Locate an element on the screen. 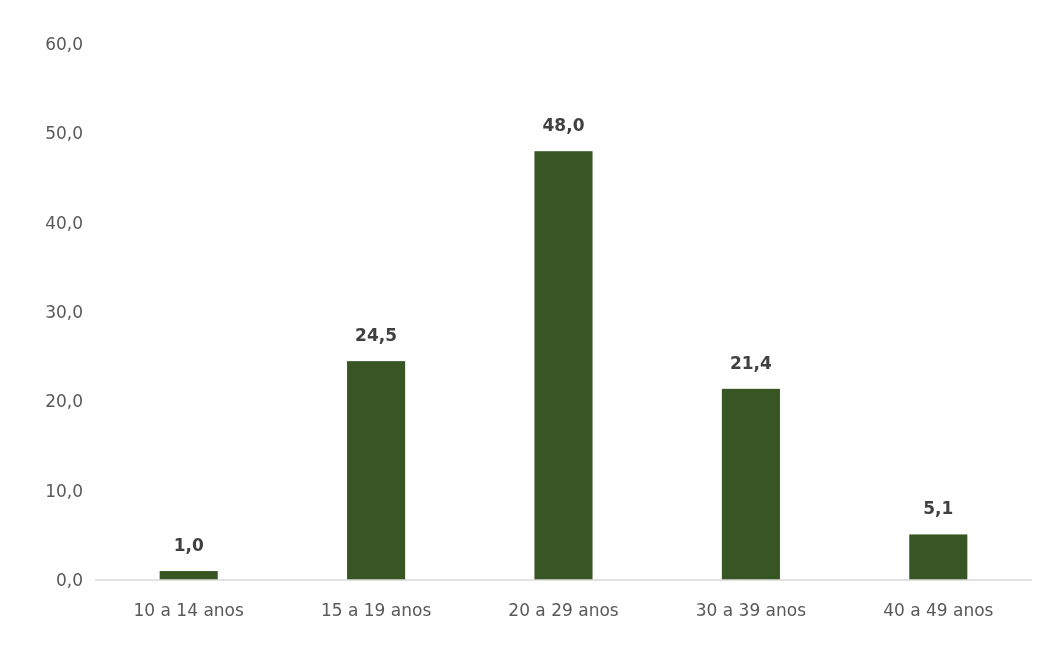  y-tick-label: 0,0 is located at coordinates (69, 579).